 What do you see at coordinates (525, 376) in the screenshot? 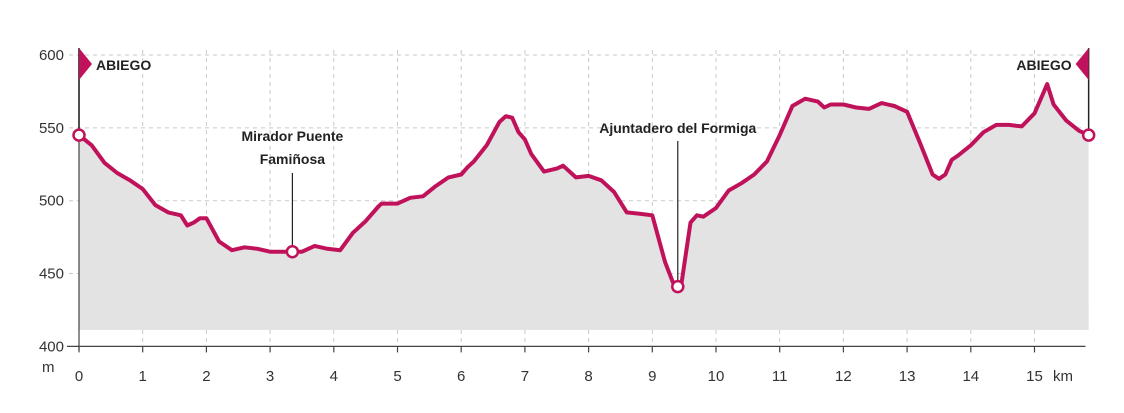
I see `x-tick-label: 7` at bounding box center [525, 376].